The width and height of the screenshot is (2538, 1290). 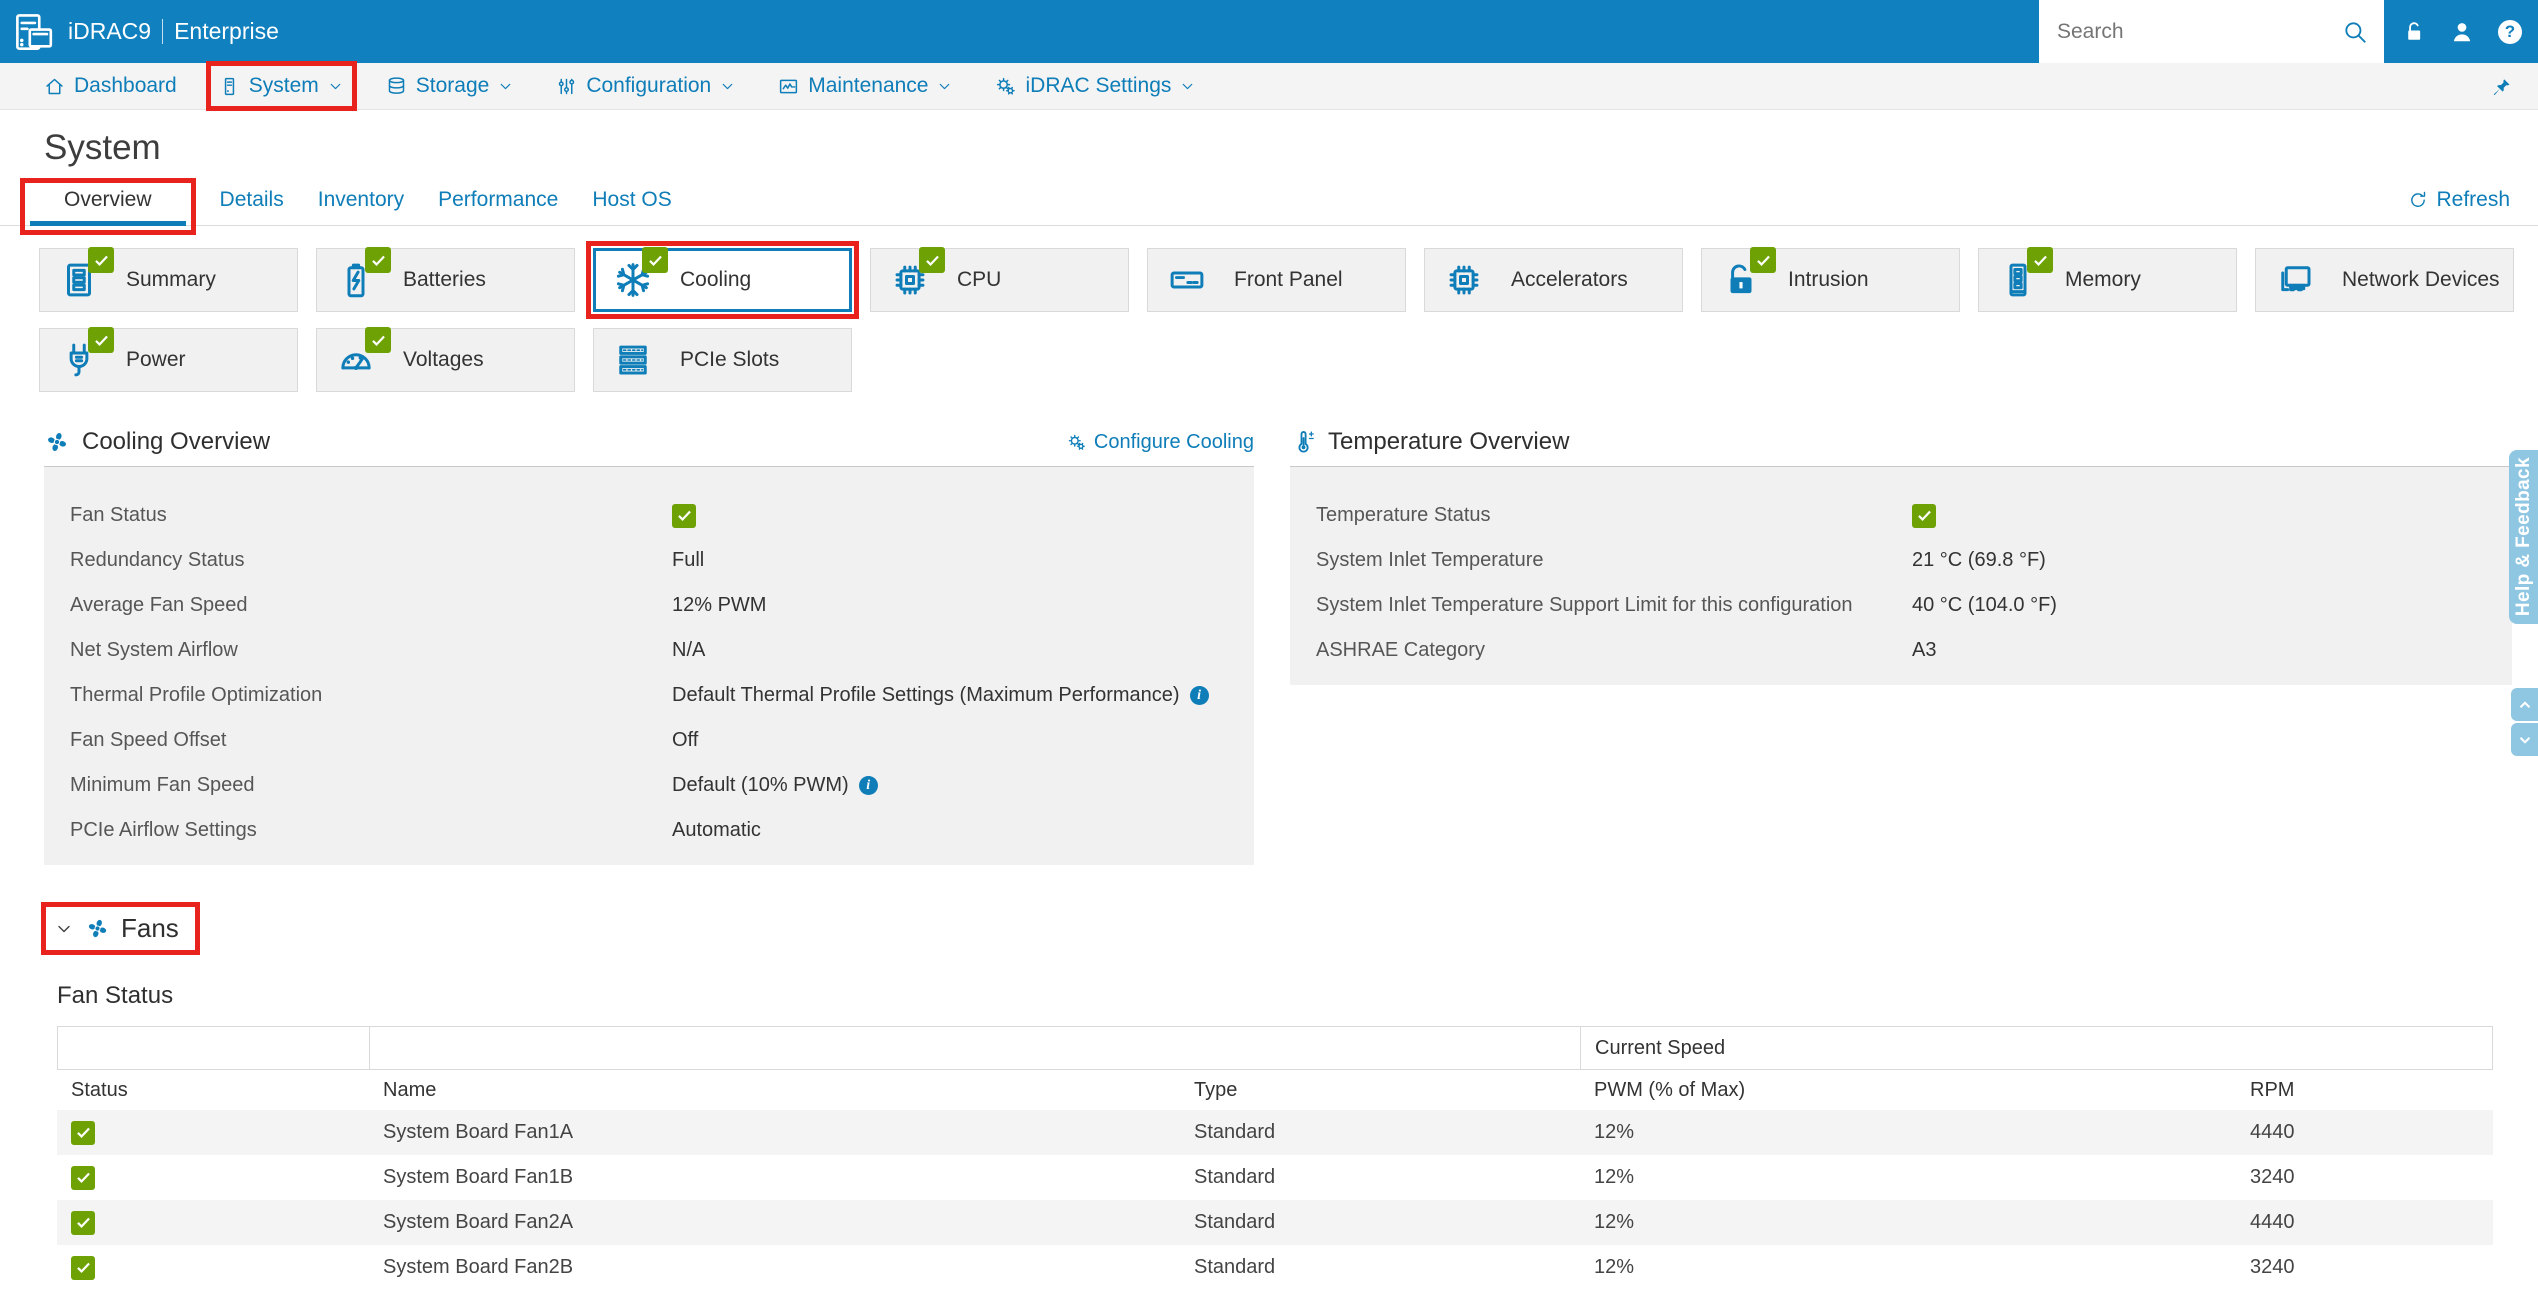 What do you see at coordinates (646, 86) in the screenshot?
I see `nav-item-configuration: Configuration` at bounding box center [646, 86].